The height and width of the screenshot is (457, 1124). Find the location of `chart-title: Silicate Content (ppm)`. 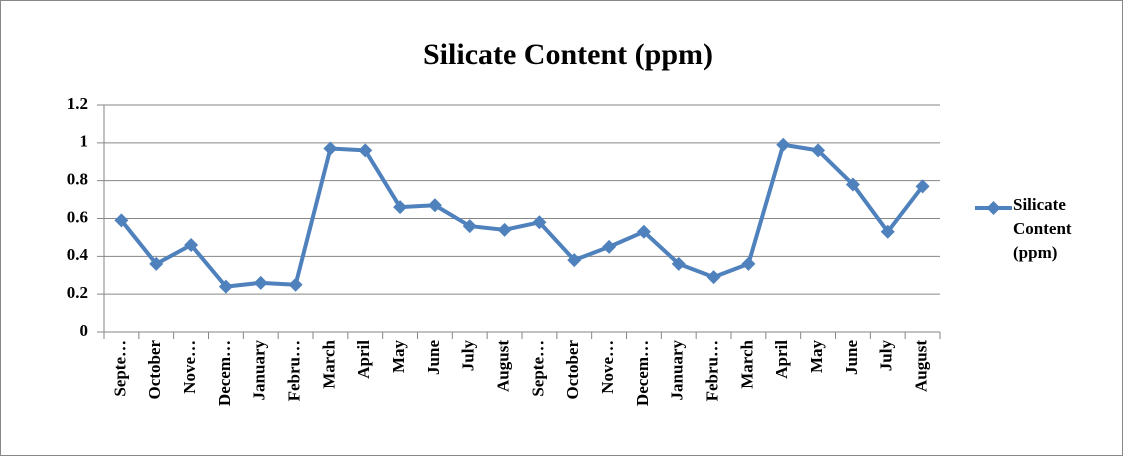

chart-title: Silicate Content (ppm) is located at coordinates (568, 54).